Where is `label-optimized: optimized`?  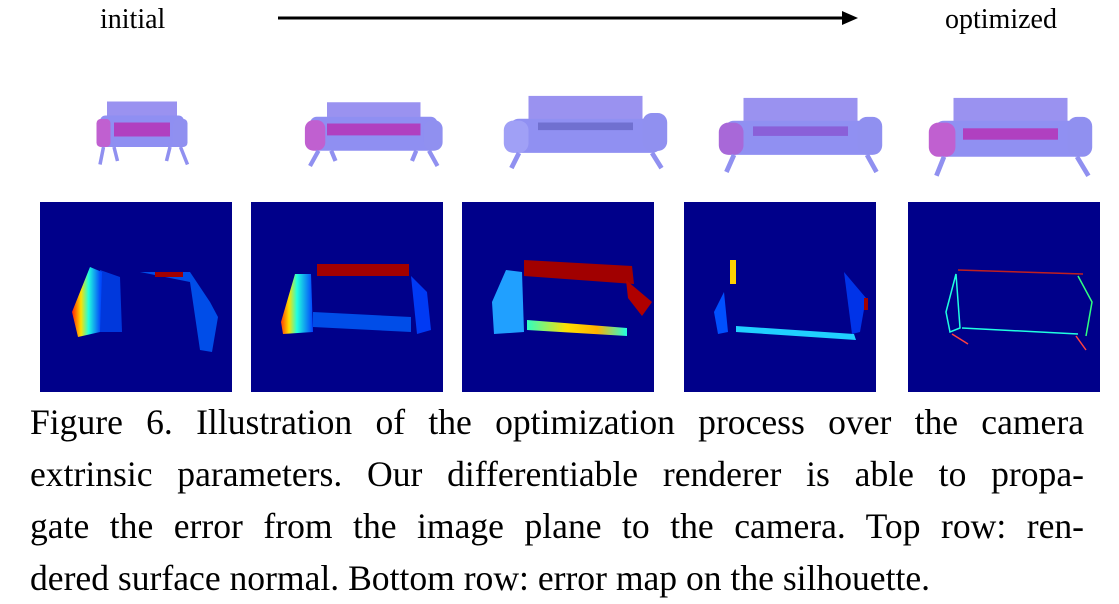
label-optimized: optimized is located at coordinates (1001, 19).